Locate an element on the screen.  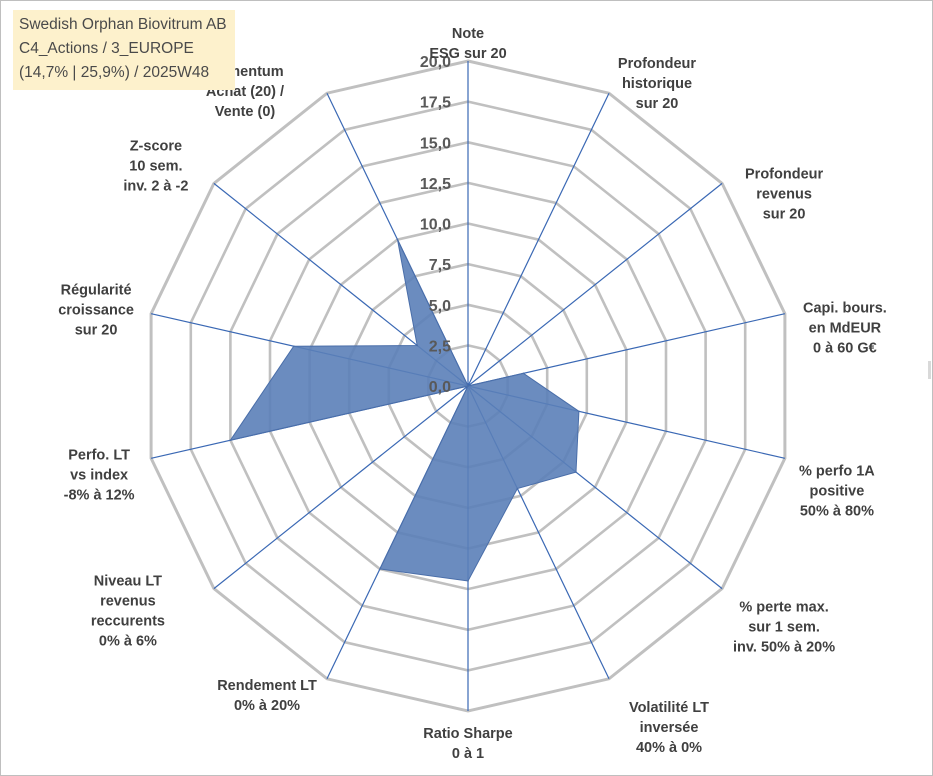
category-label-line: Note is located at coordinates (468, 34).